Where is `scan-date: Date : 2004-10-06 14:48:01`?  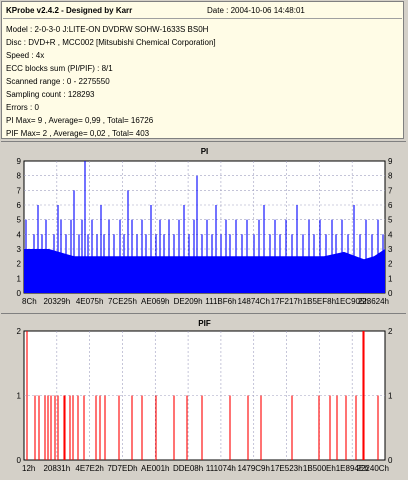
scan-date: Date : 2004-10-06 14:48:01 is located at coordinates (256, 10).